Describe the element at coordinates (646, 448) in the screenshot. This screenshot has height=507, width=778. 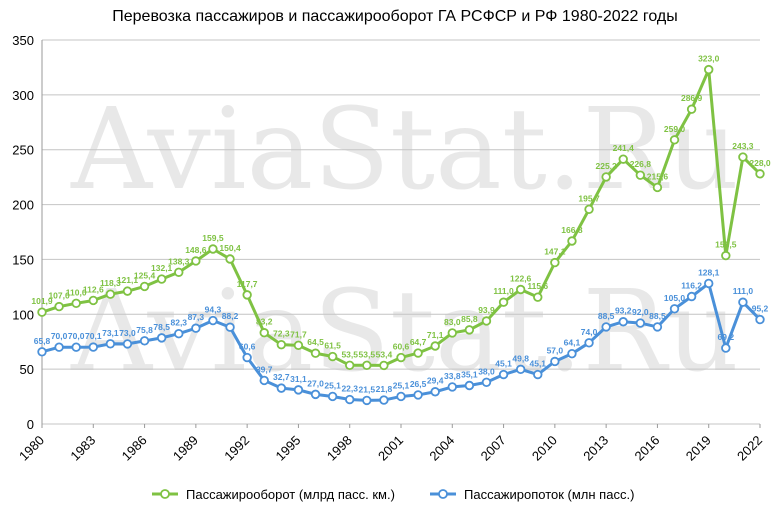
I see `x-tick-label: 2016` at that location.